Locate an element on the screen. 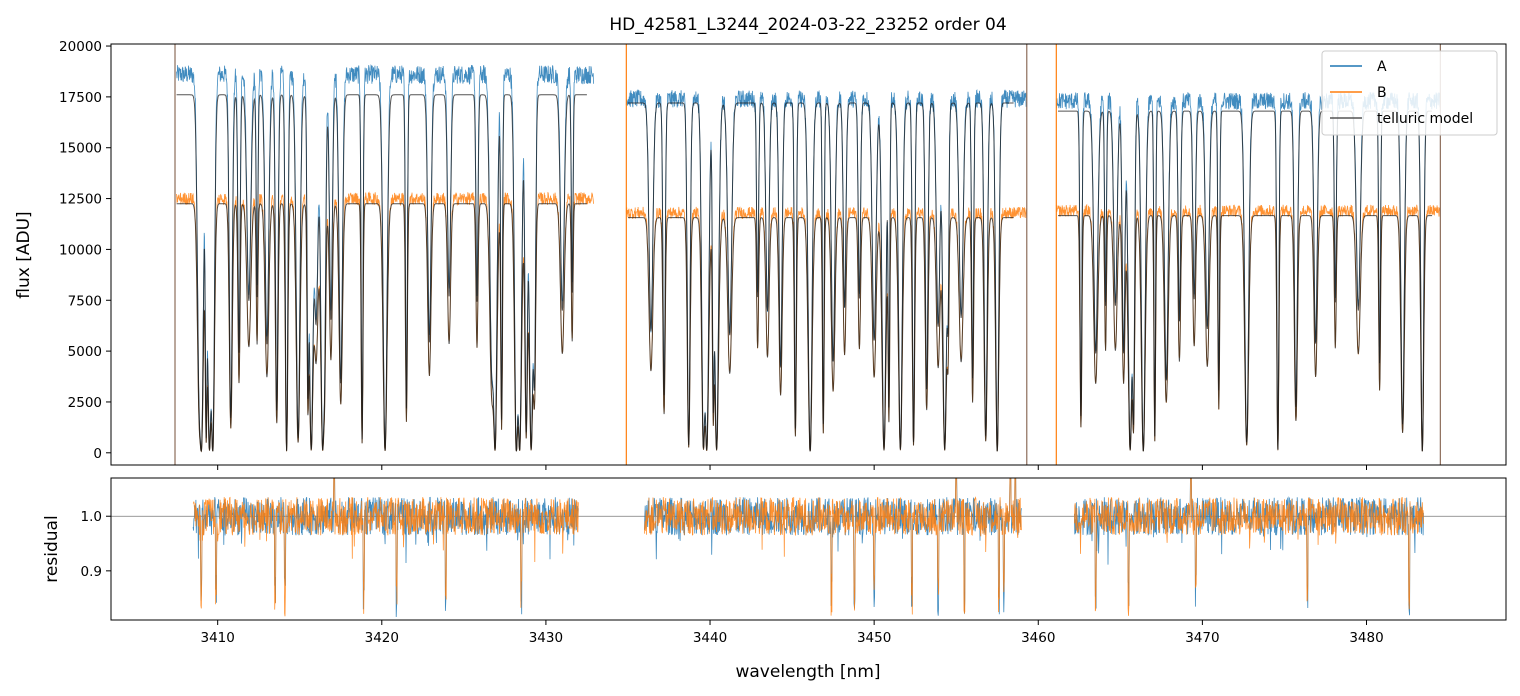  residual-xtick-label: 3480 is located at coordinates (1366, 638).